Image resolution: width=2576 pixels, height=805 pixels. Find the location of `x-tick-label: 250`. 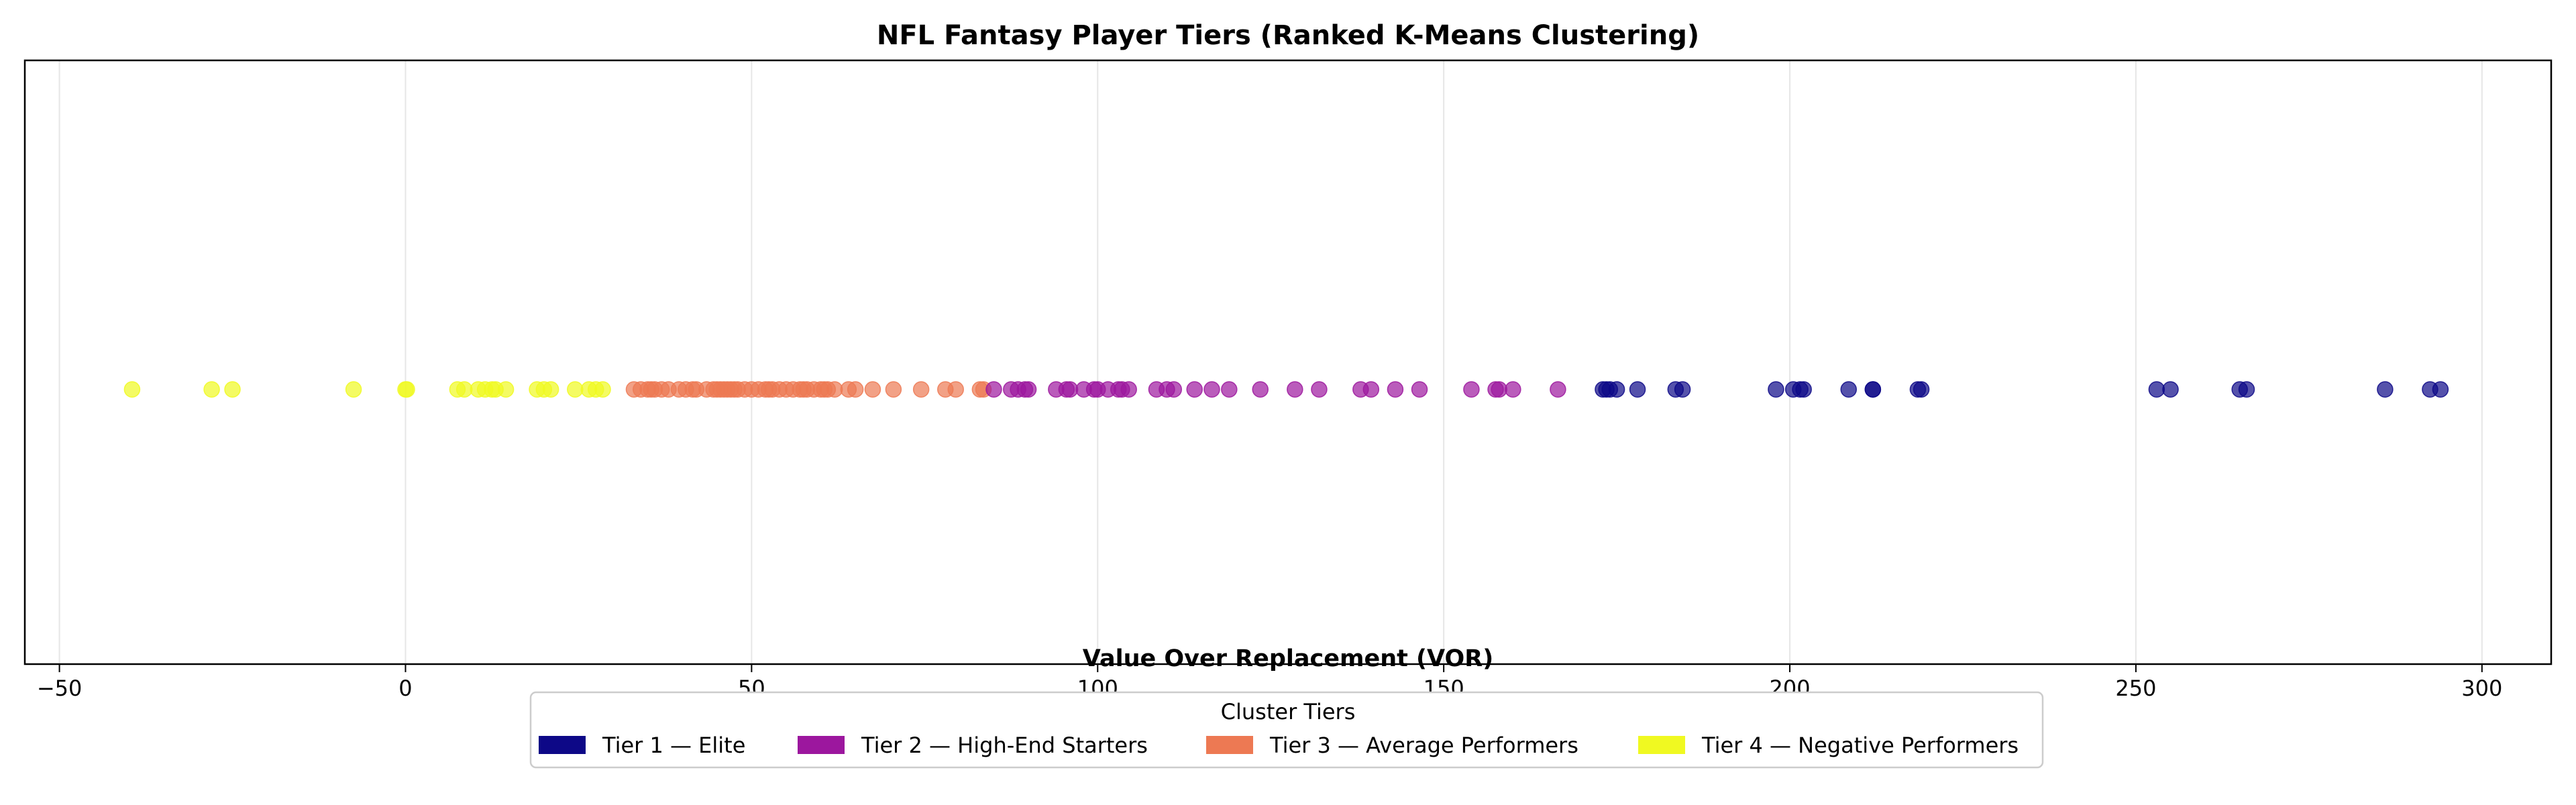

x-tick-label: 250 is located at coordinates (2135, 688).